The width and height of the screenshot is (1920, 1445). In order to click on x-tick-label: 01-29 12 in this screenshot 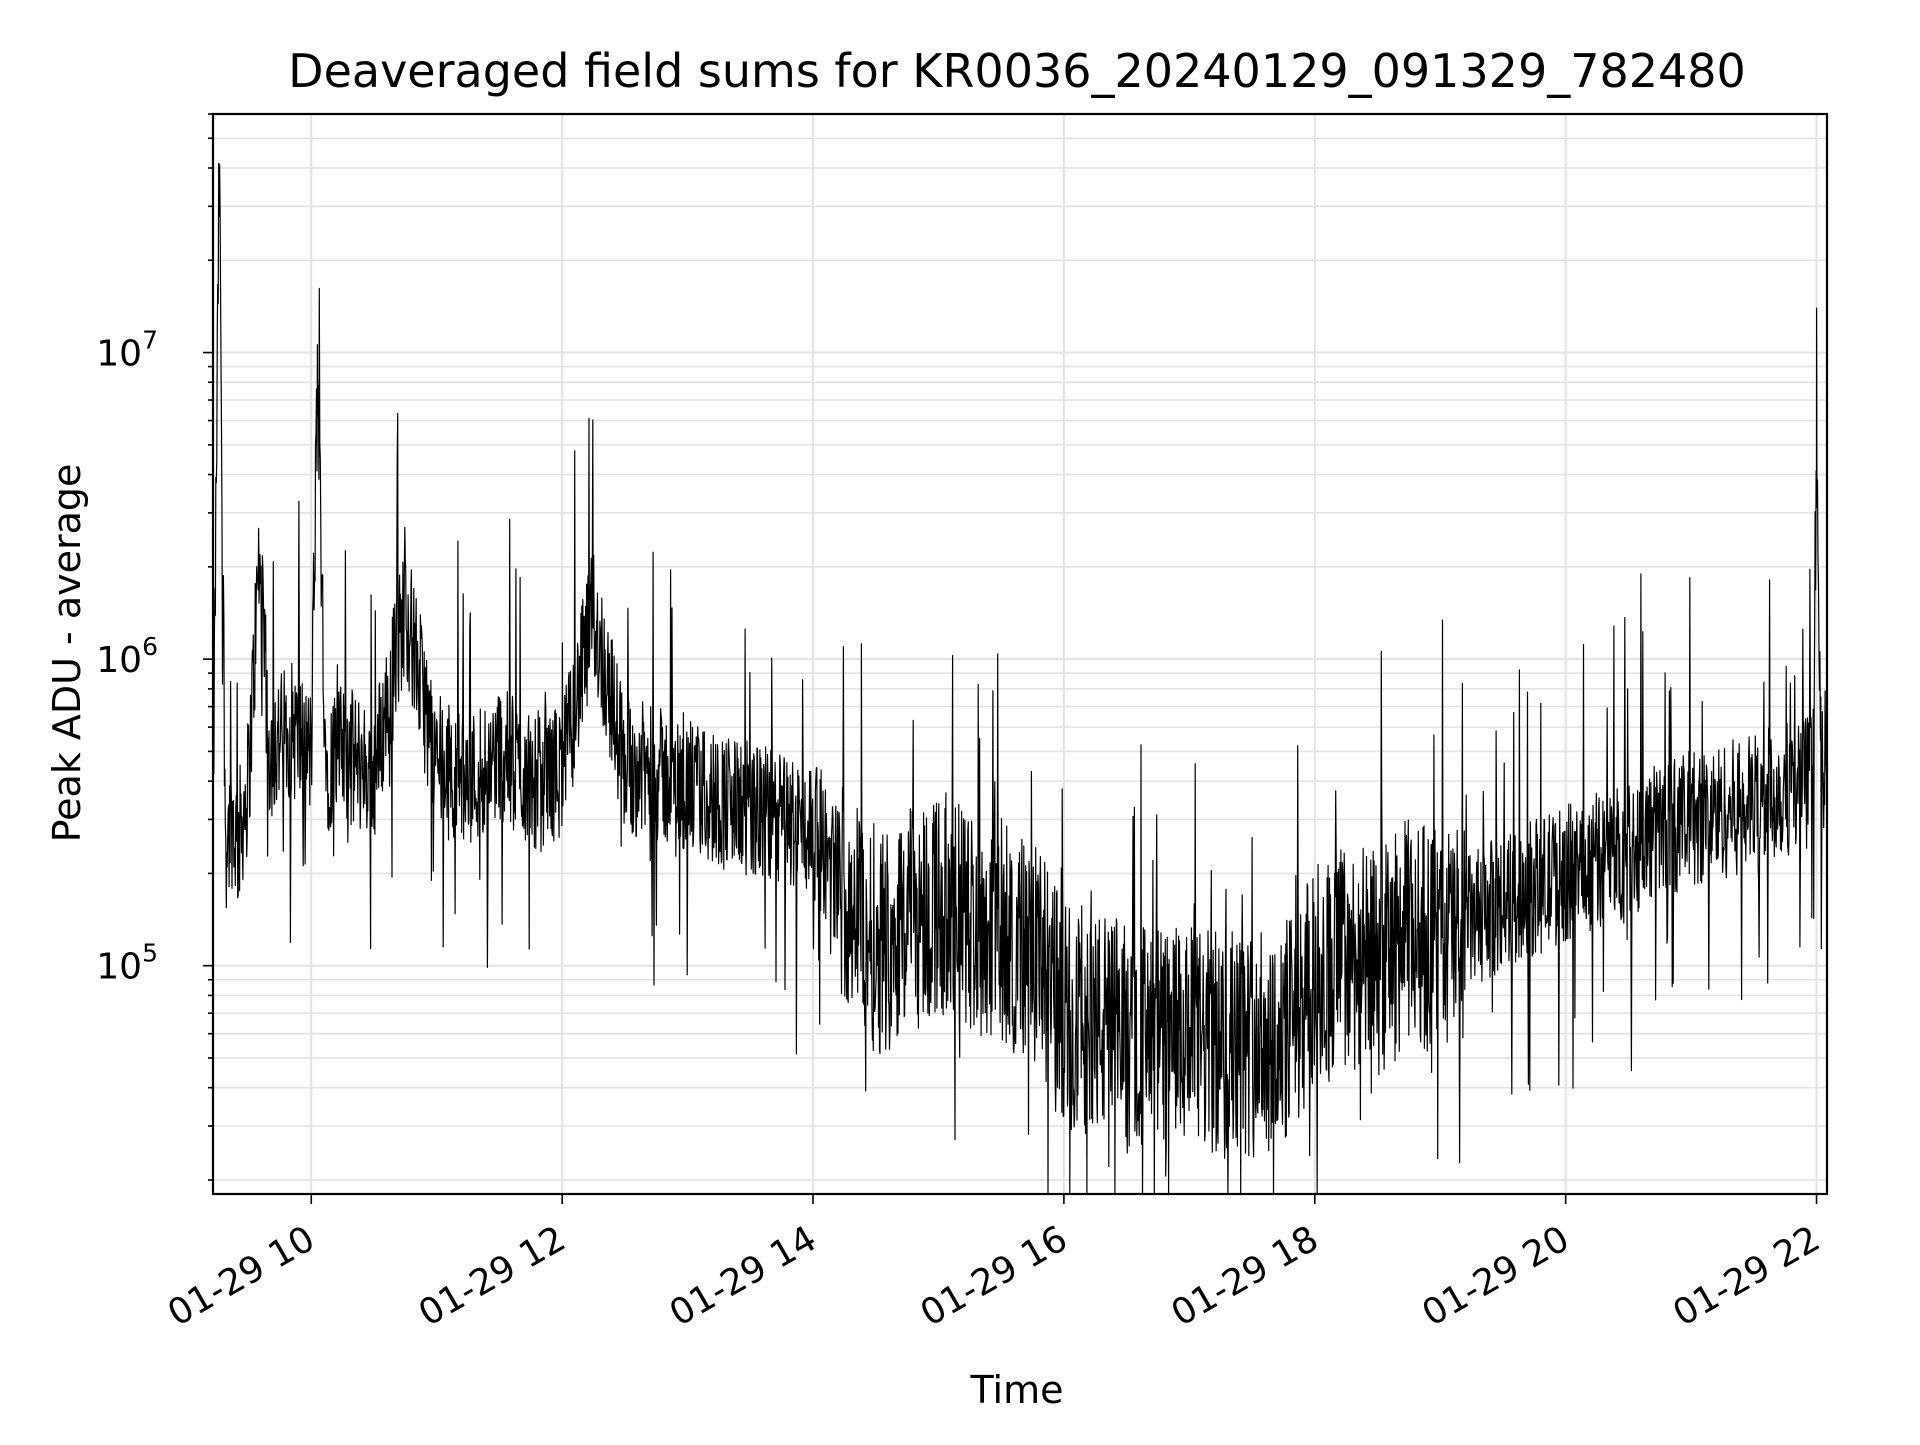, I will do `click(492, 1276)`.